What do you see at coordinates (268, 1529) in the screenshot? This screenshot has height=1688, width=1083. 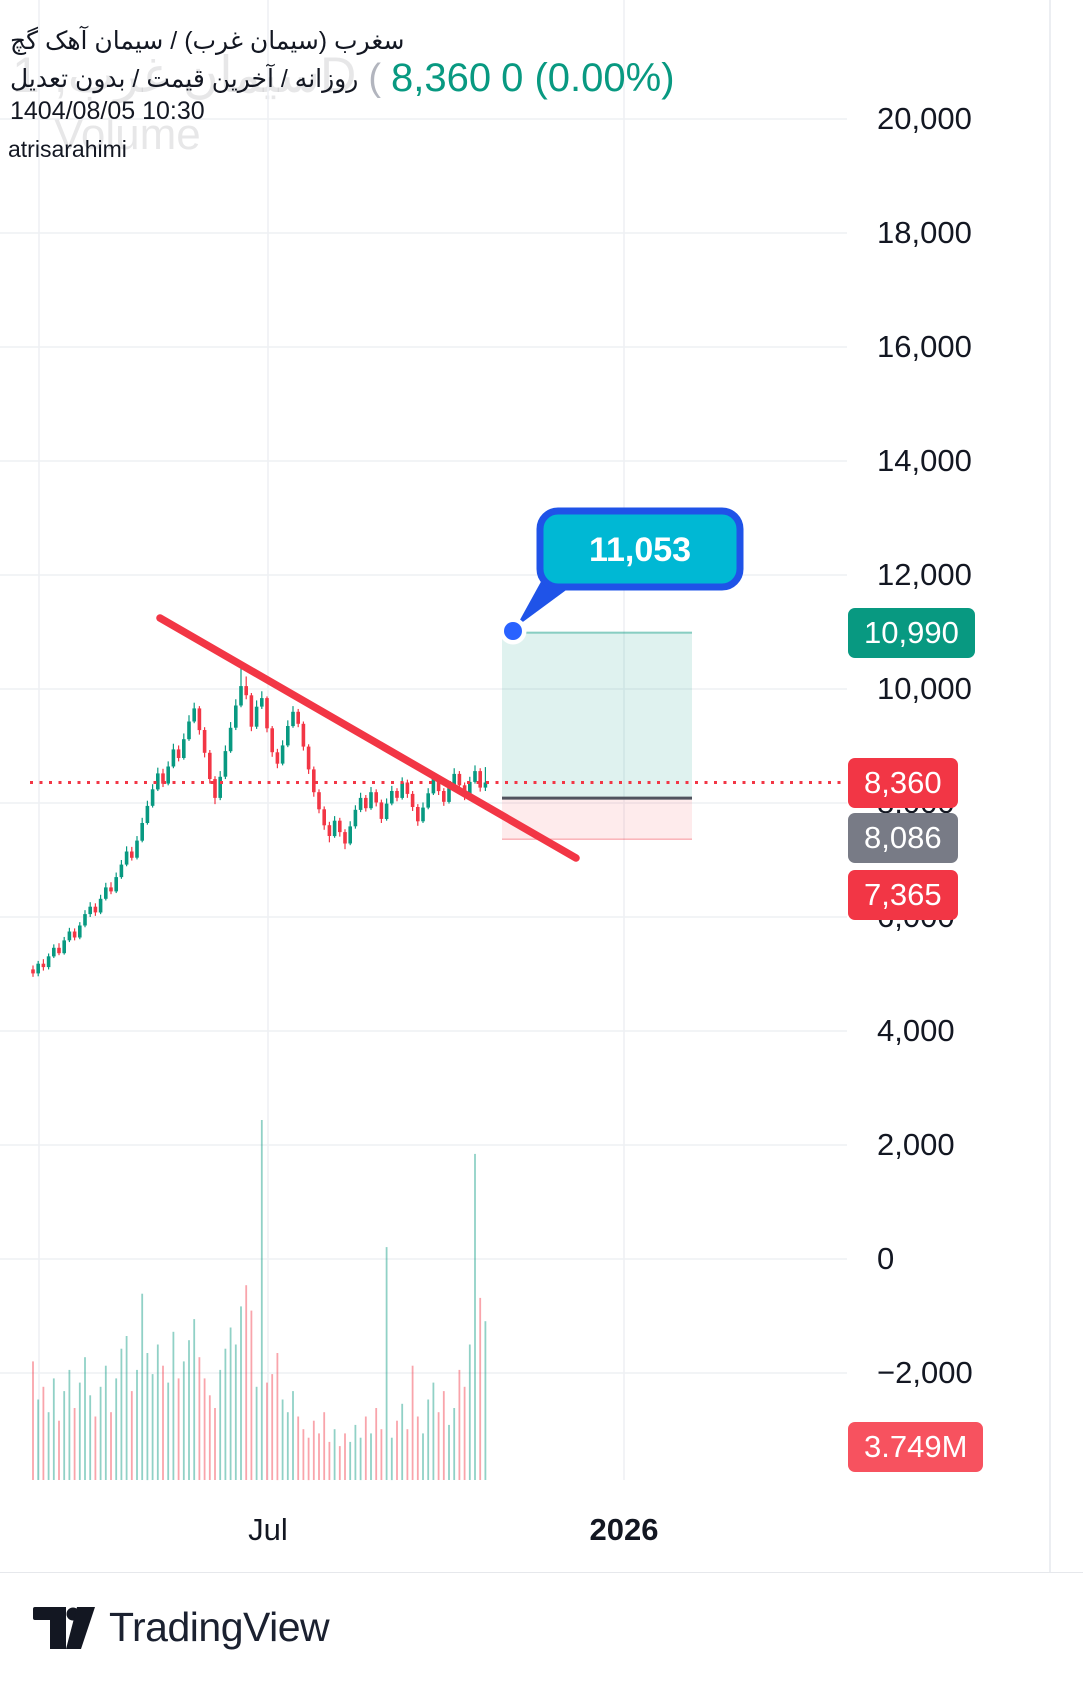 I see `time-tick-label-jul: Jul` at bounding box center [268, 1529].